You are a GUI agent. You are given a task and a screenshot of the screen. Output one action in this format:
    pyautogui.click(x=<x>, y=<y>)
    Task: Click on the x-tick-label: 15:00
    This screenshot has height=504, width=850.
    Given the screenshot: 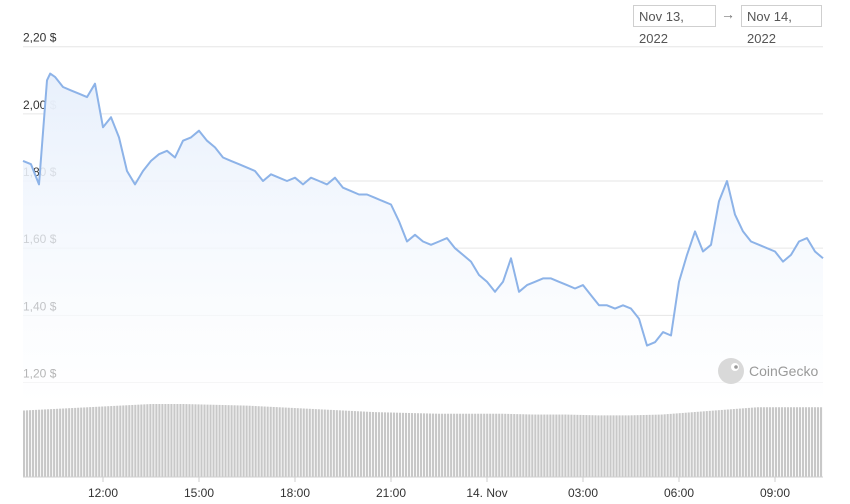 What is the action you would take?
    pyautogui.click(x=199, y=493)
    